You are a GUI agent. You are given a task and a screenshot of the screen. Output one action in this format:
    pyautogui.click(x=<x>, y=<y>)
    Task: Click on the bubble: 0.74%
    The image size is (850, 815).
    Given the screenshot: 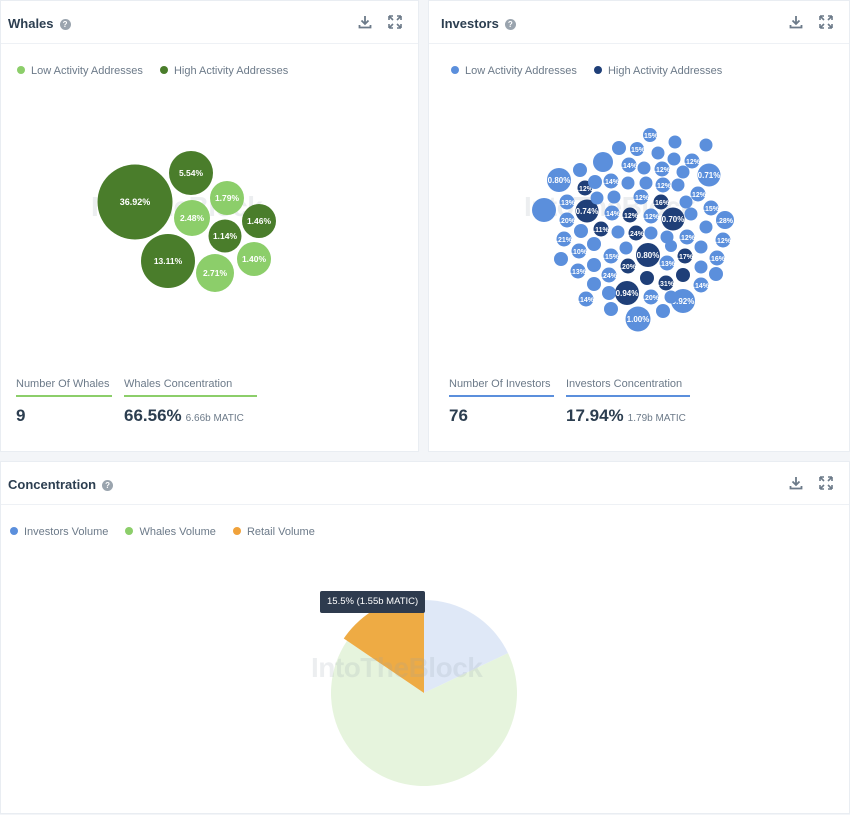 What is the action you would take?
    pyautogui.click(x=587, y=211)
    